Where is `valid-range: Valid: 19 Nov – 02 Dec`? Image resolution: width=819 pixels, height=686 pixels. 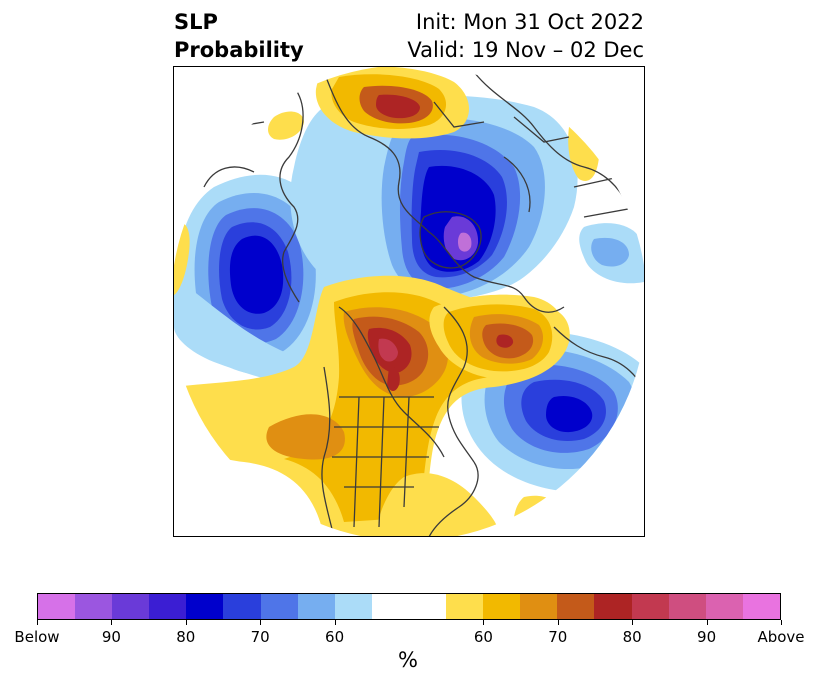 valid-range: Valid: 19 Nov – 02 Dec is located at coordinates (525, 50).